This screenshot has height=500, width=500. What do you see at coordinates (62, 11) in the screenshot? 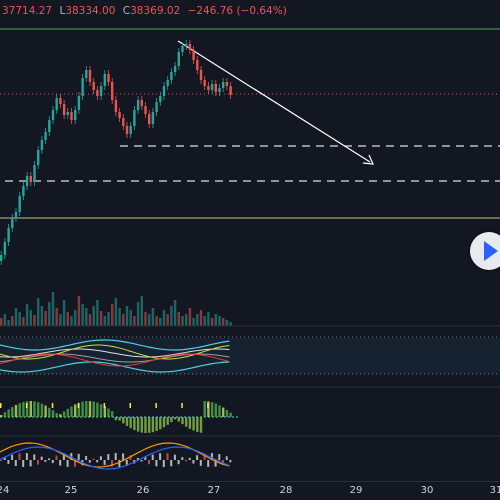
I see `low-label: L` at bounding box center [62, 11].